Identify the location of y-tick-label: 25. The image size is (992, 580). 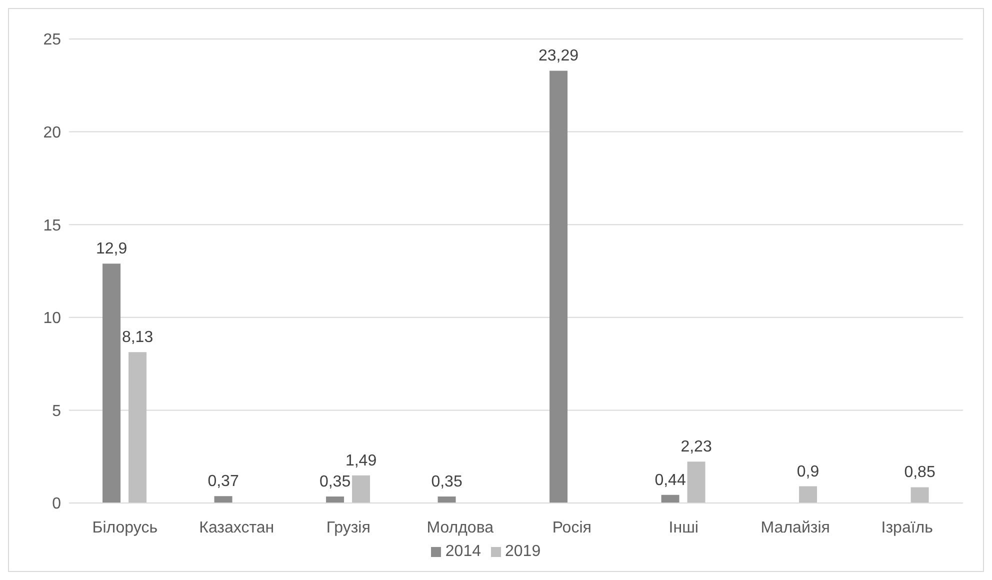
(52, 40).